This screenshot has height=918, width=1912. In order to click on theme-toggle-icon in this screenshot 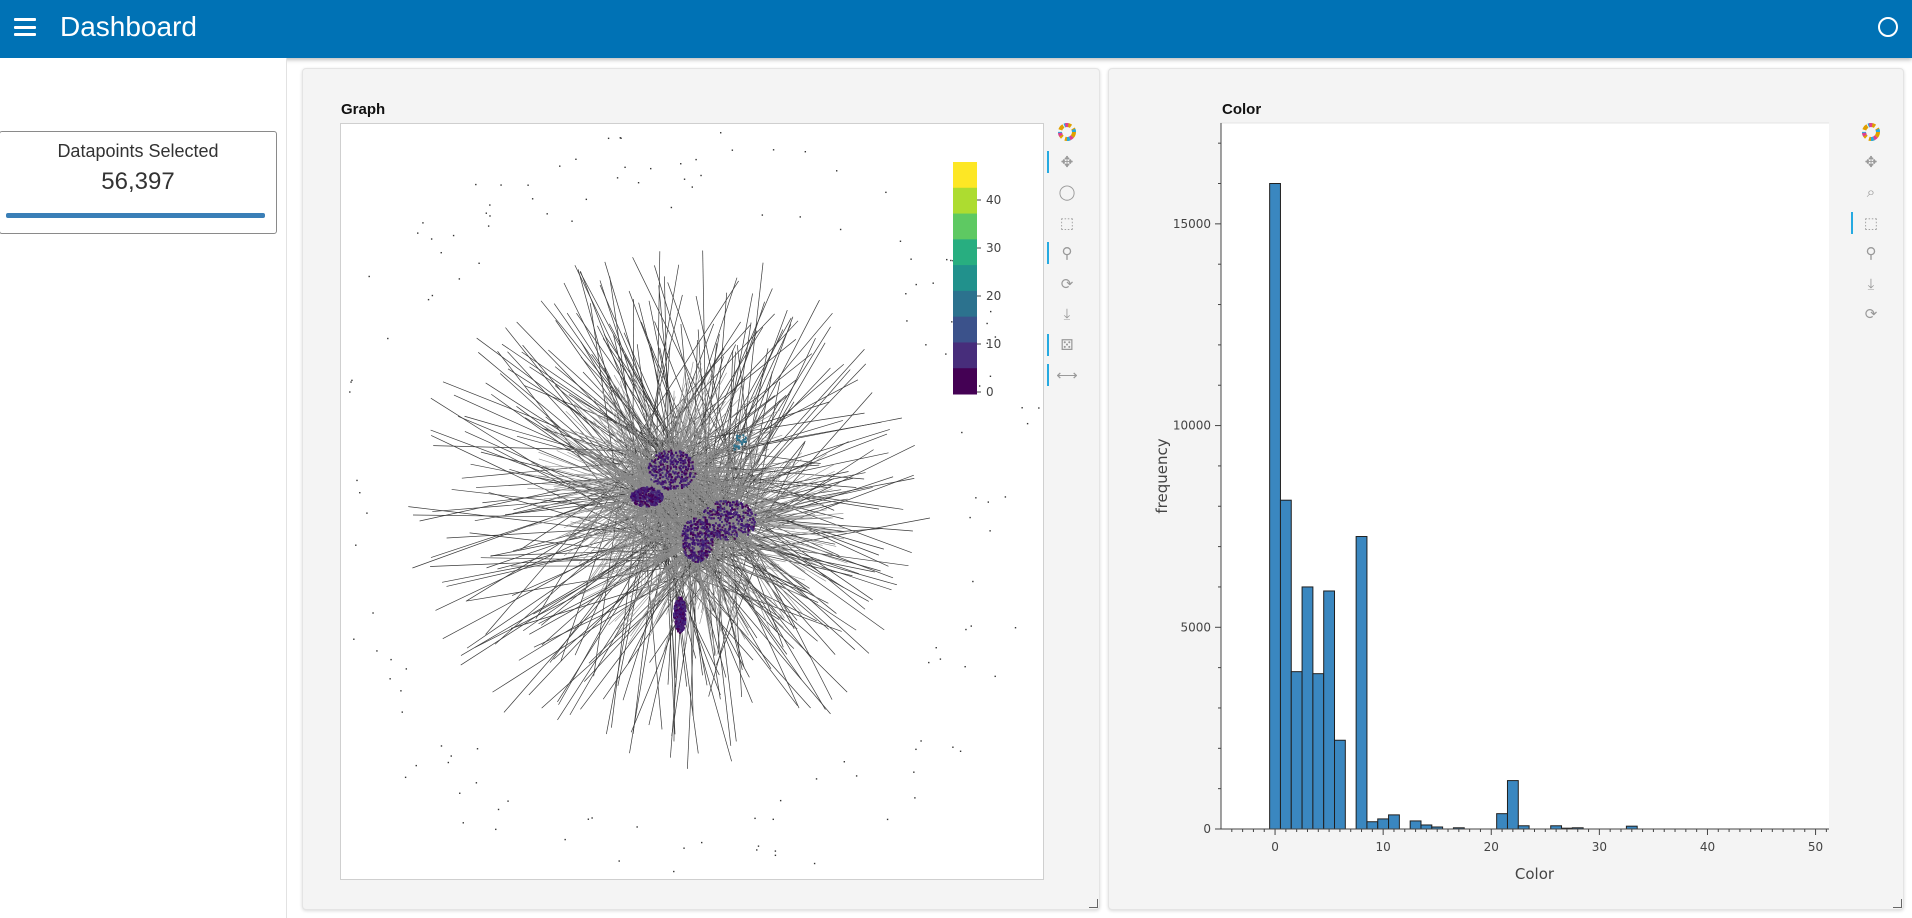, I will do `click(1888, 27)`.